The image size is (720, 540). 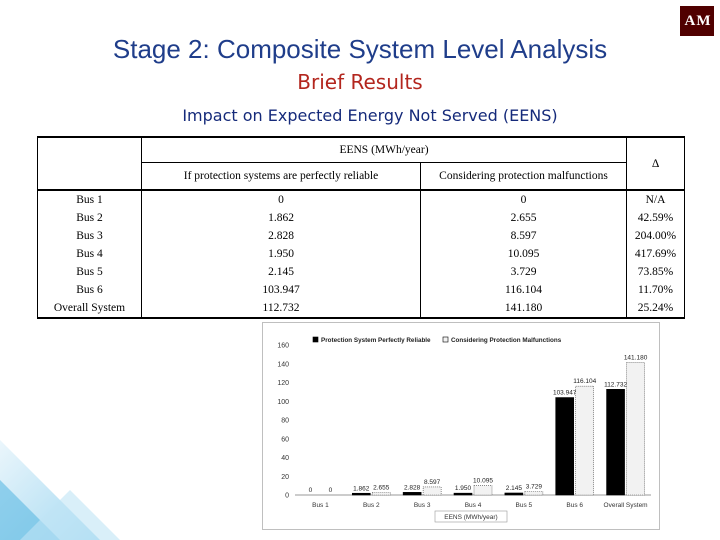 I want to click on table-row: Overall System 112.732 141.180 25.24%, so click(x=361, y=309).